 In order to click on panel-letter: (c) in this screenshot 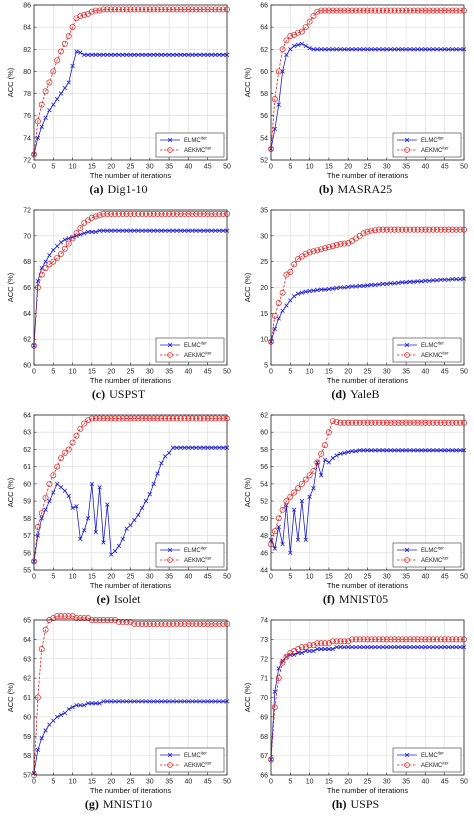, I will do `click(98, 394)`.